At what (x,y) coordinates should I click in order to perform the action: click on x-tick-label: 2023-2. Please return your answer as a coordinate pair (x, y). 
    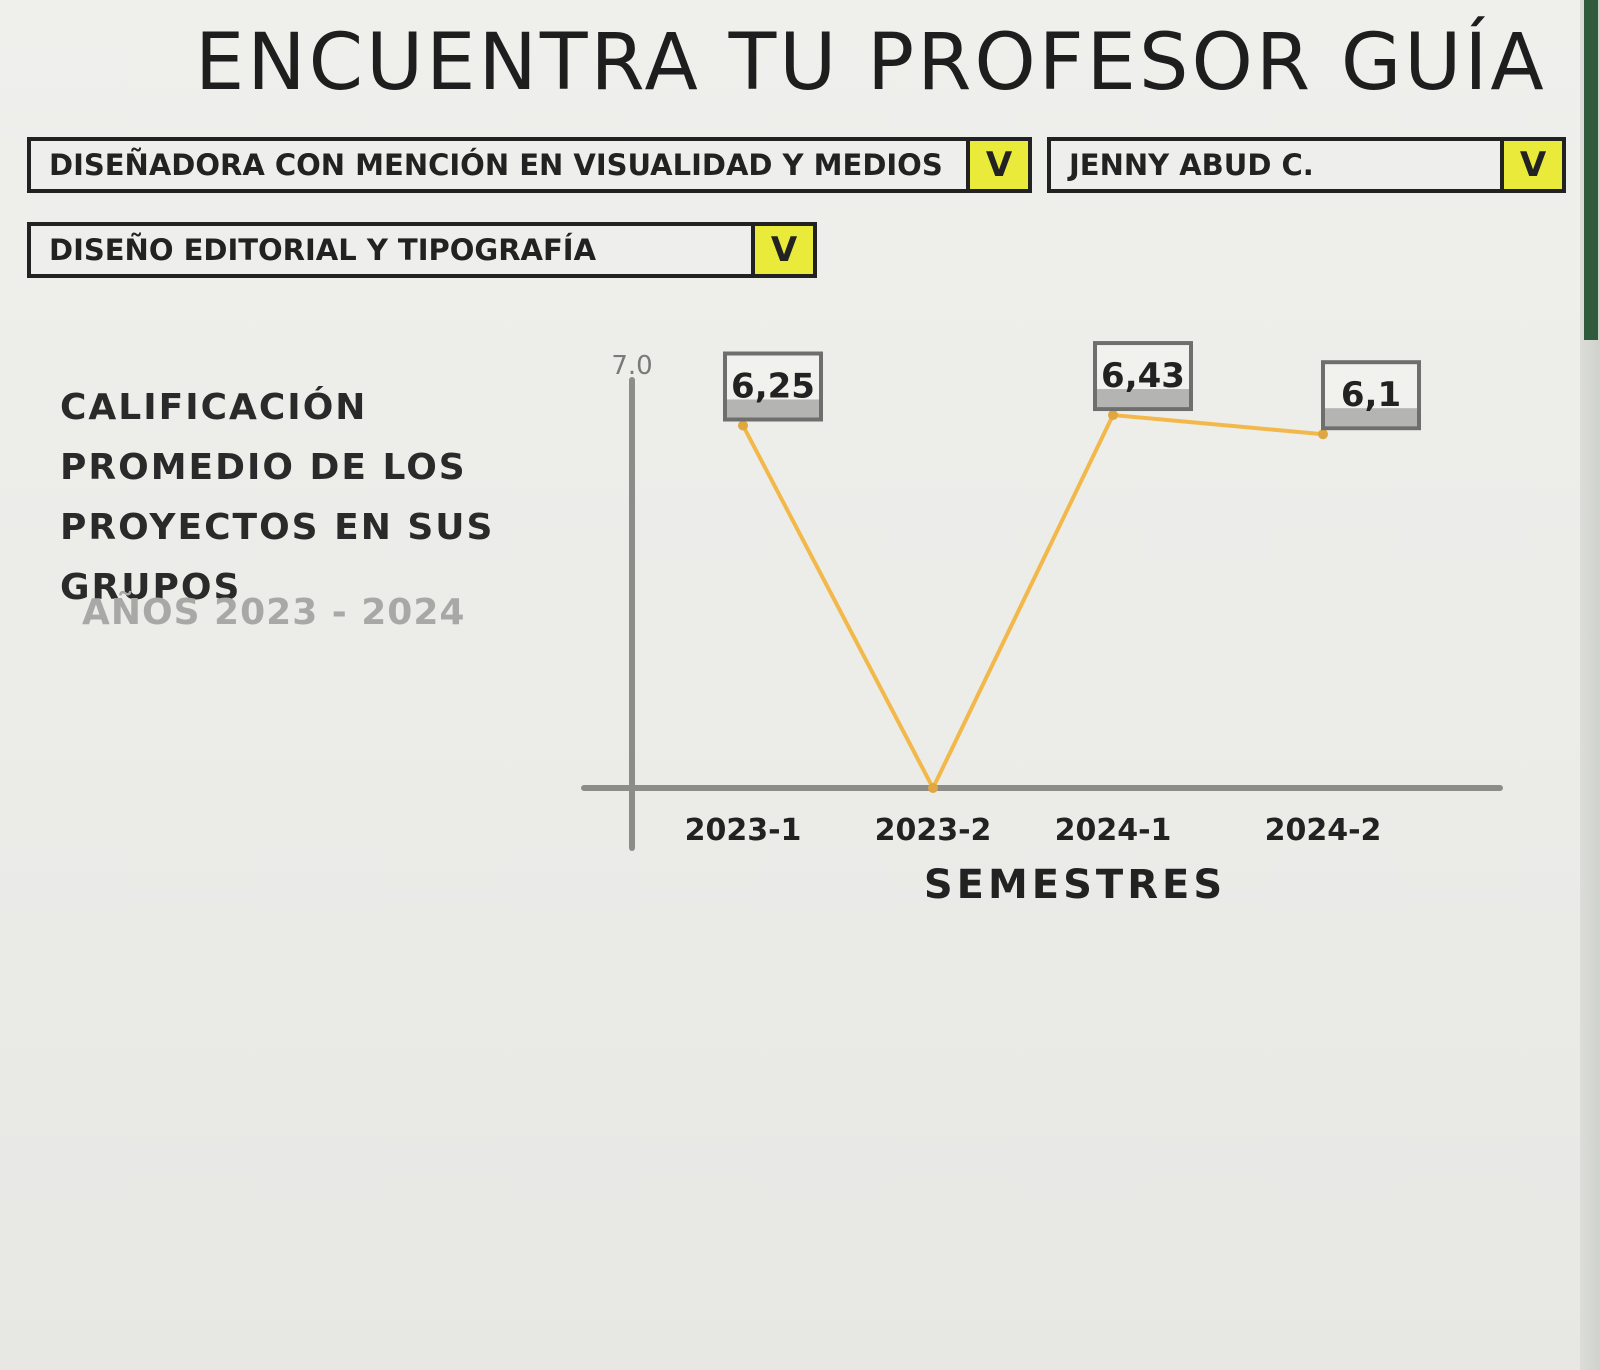
    Looking at the image, I should click on (933, 830).